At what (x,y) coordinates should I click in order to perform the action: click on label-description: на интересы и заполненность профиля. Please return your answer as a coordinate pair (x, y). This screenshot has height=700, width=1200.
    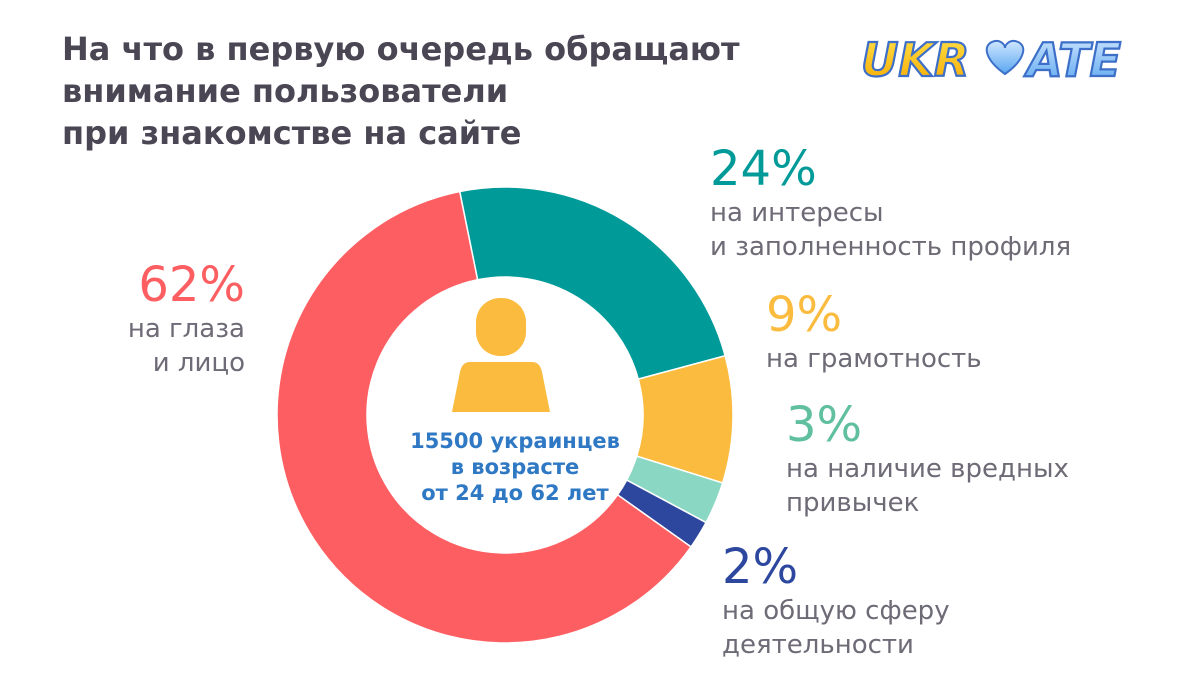
    Looking at the image, I should click on (950, 230).